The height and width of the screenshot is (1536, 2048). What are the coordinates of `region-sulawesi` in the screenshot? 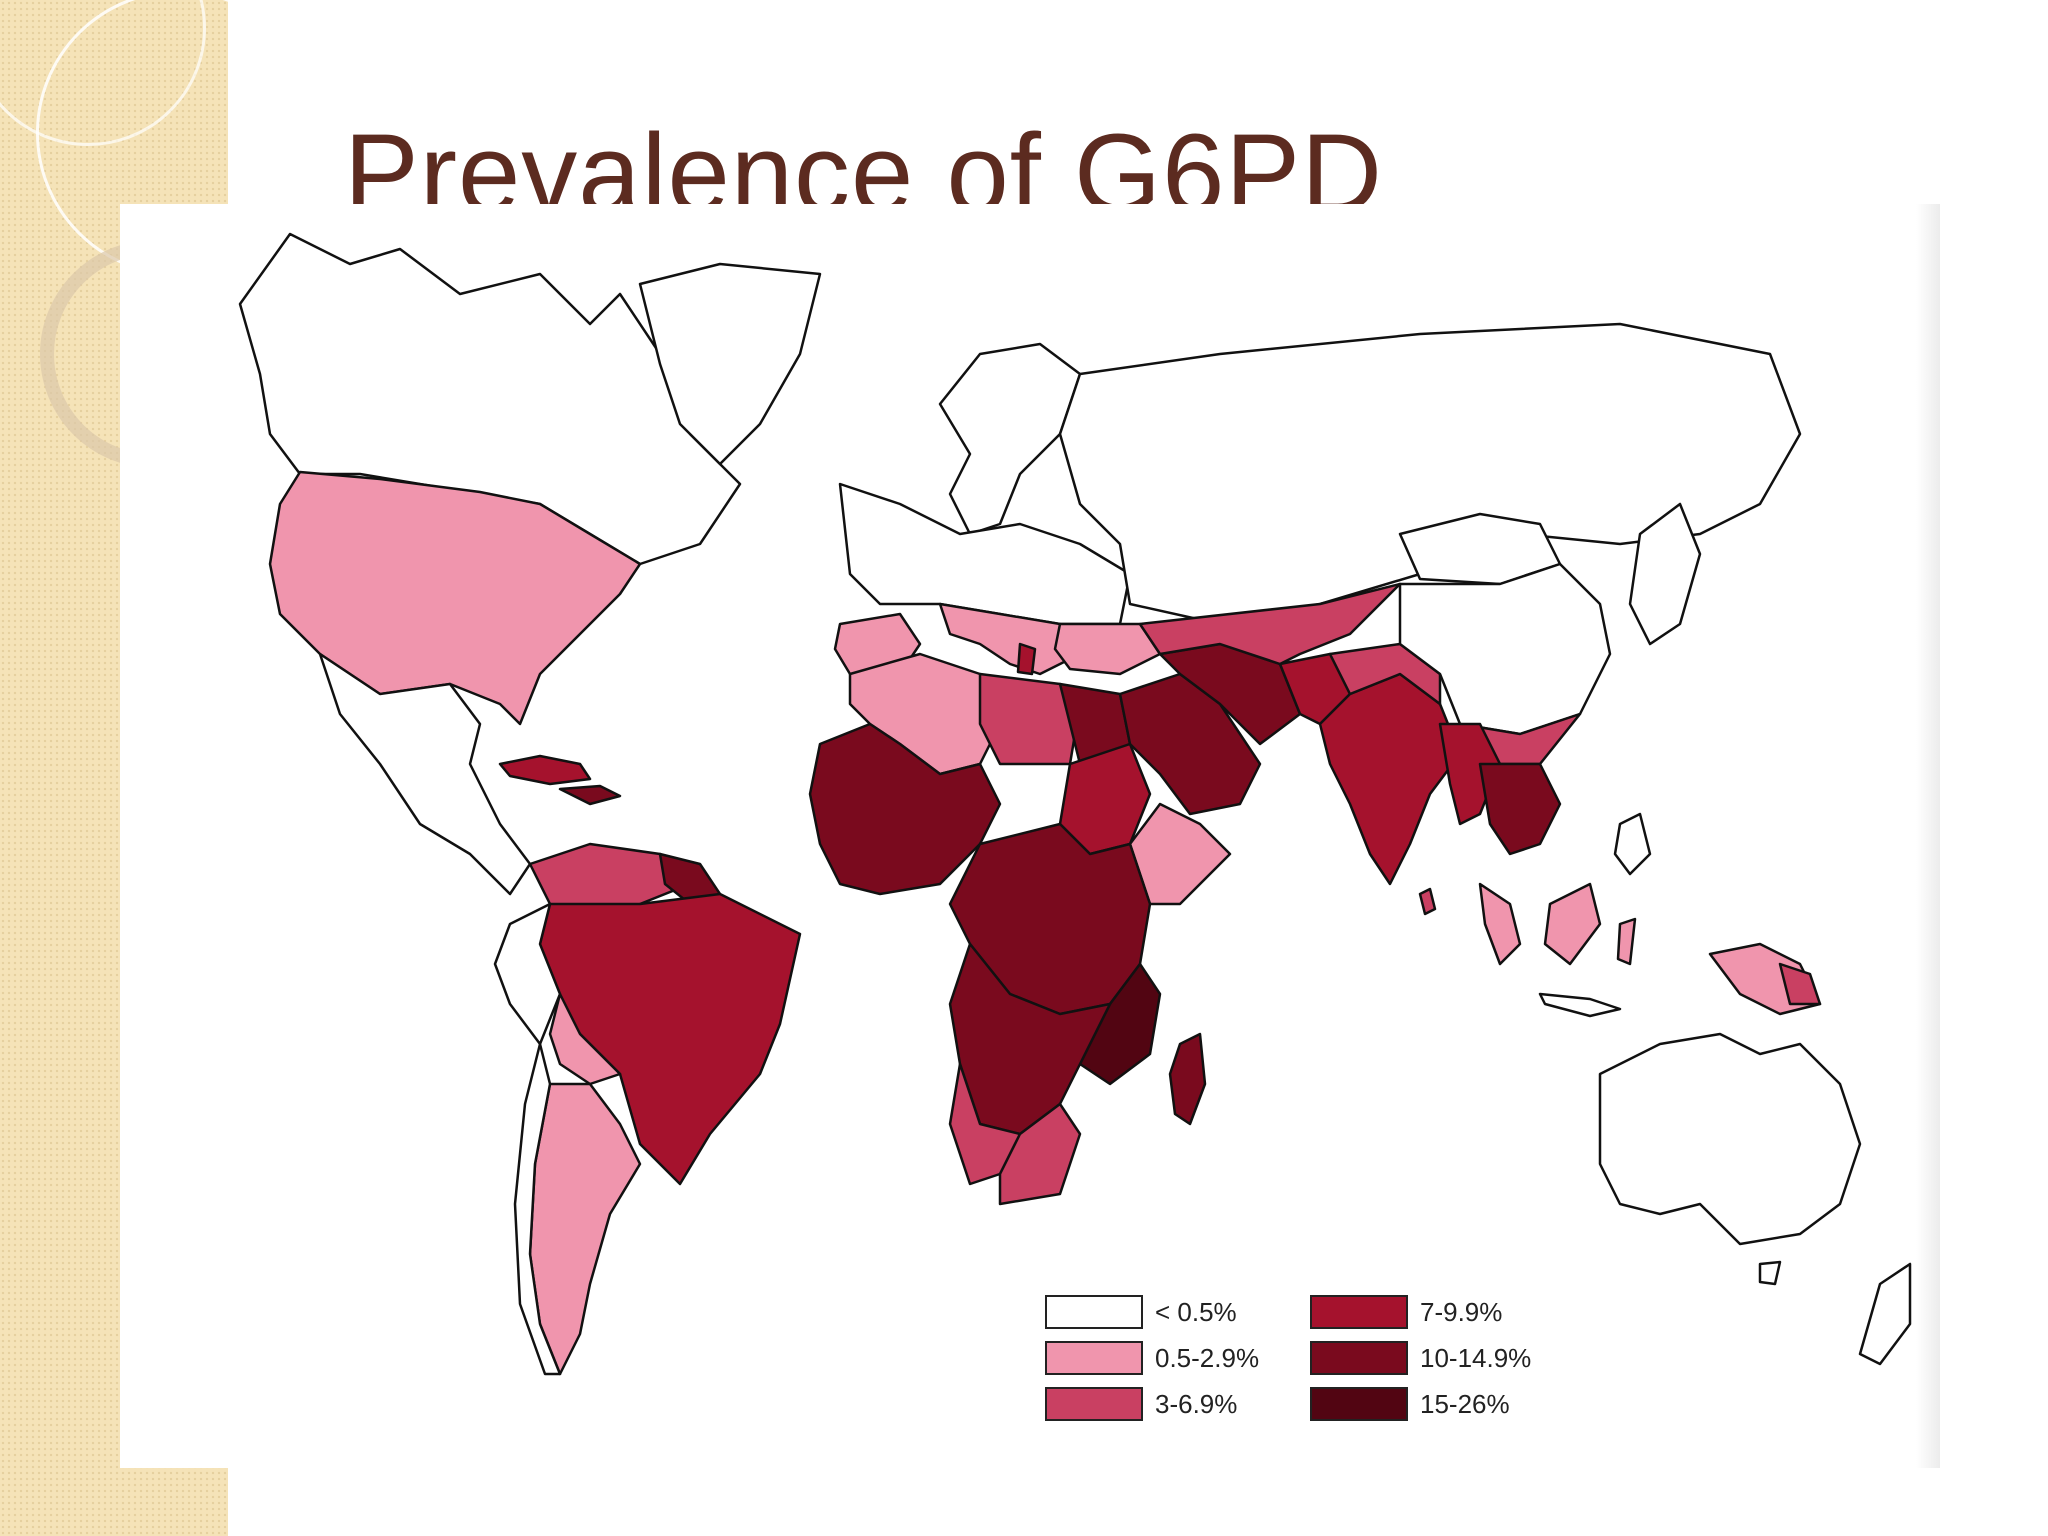 It's located at (1626, 941).